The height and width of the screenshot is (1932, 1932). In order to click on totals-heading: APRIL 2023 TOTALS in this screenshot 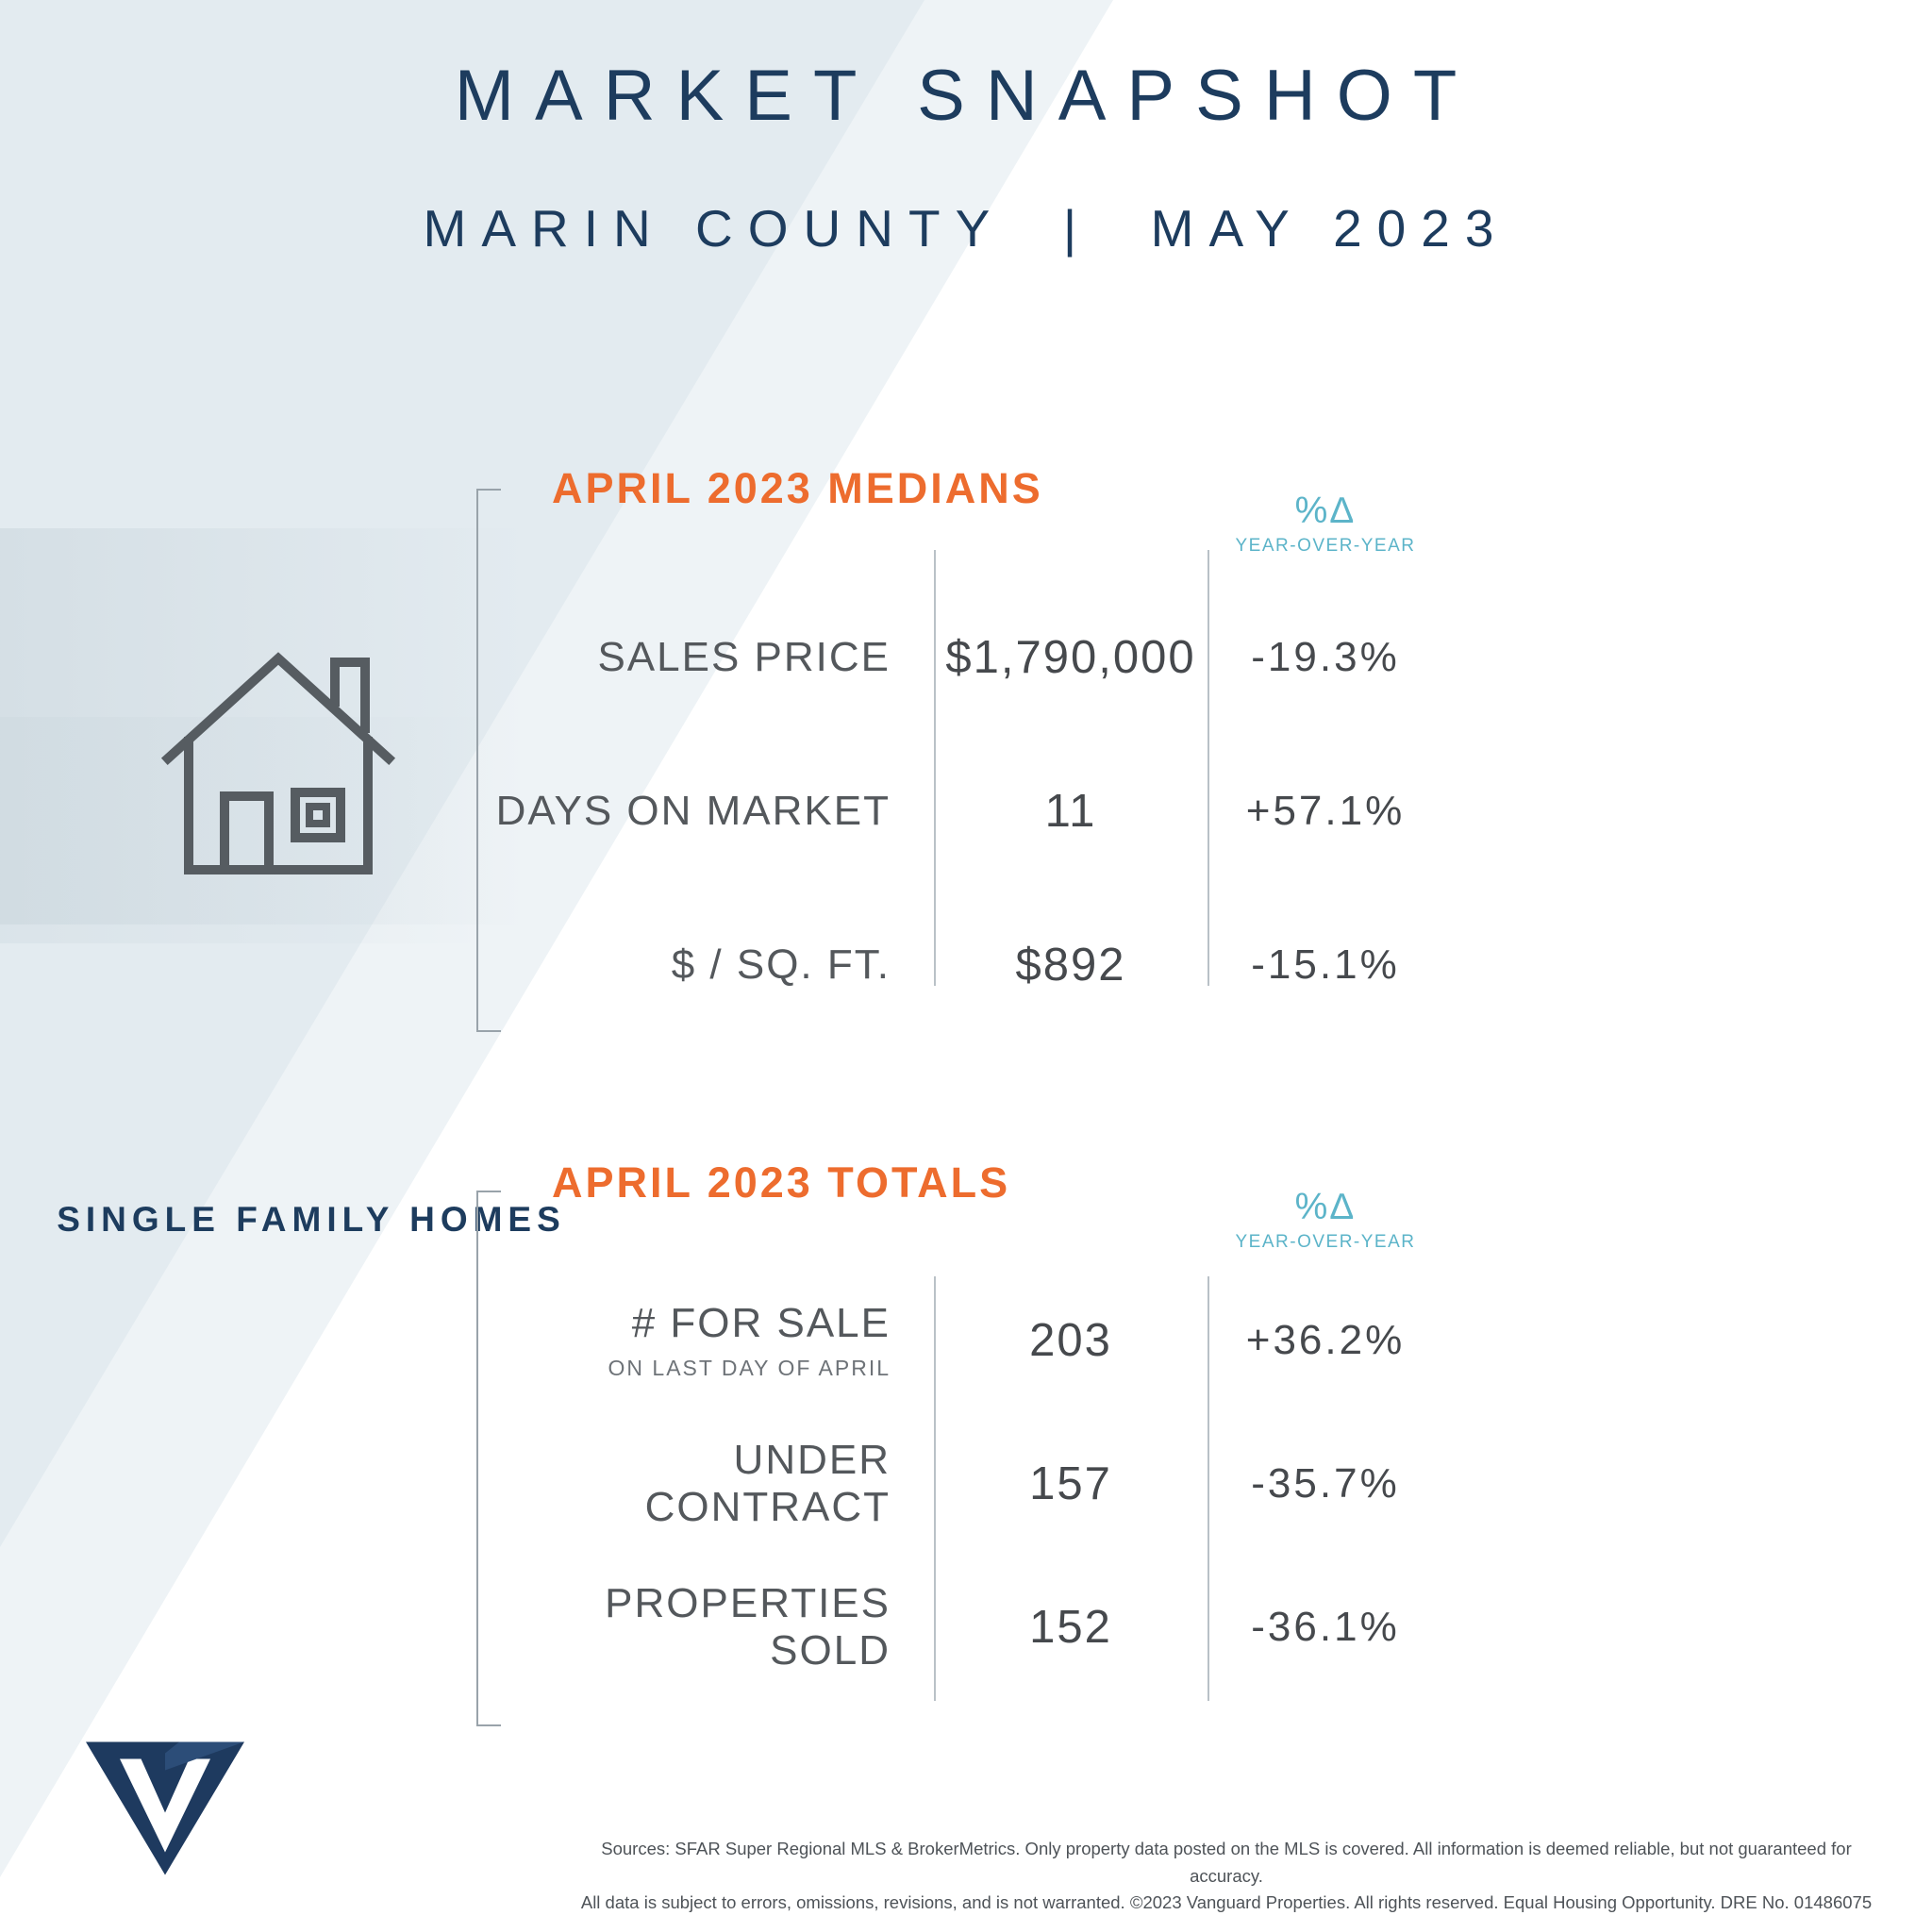, I will do `click(781, 1182)`.